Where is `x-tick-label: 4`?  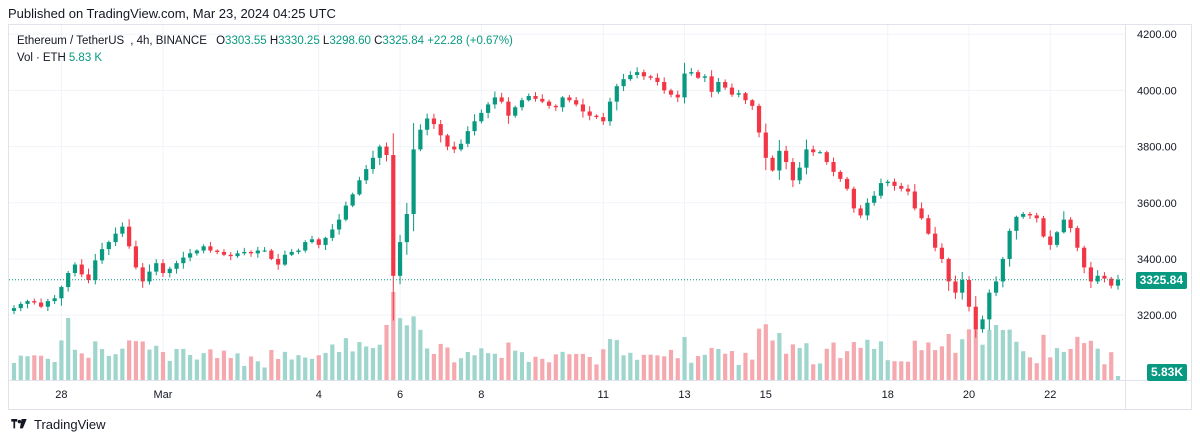 x-tick-label: 4 is located at coordinates (319, 395).